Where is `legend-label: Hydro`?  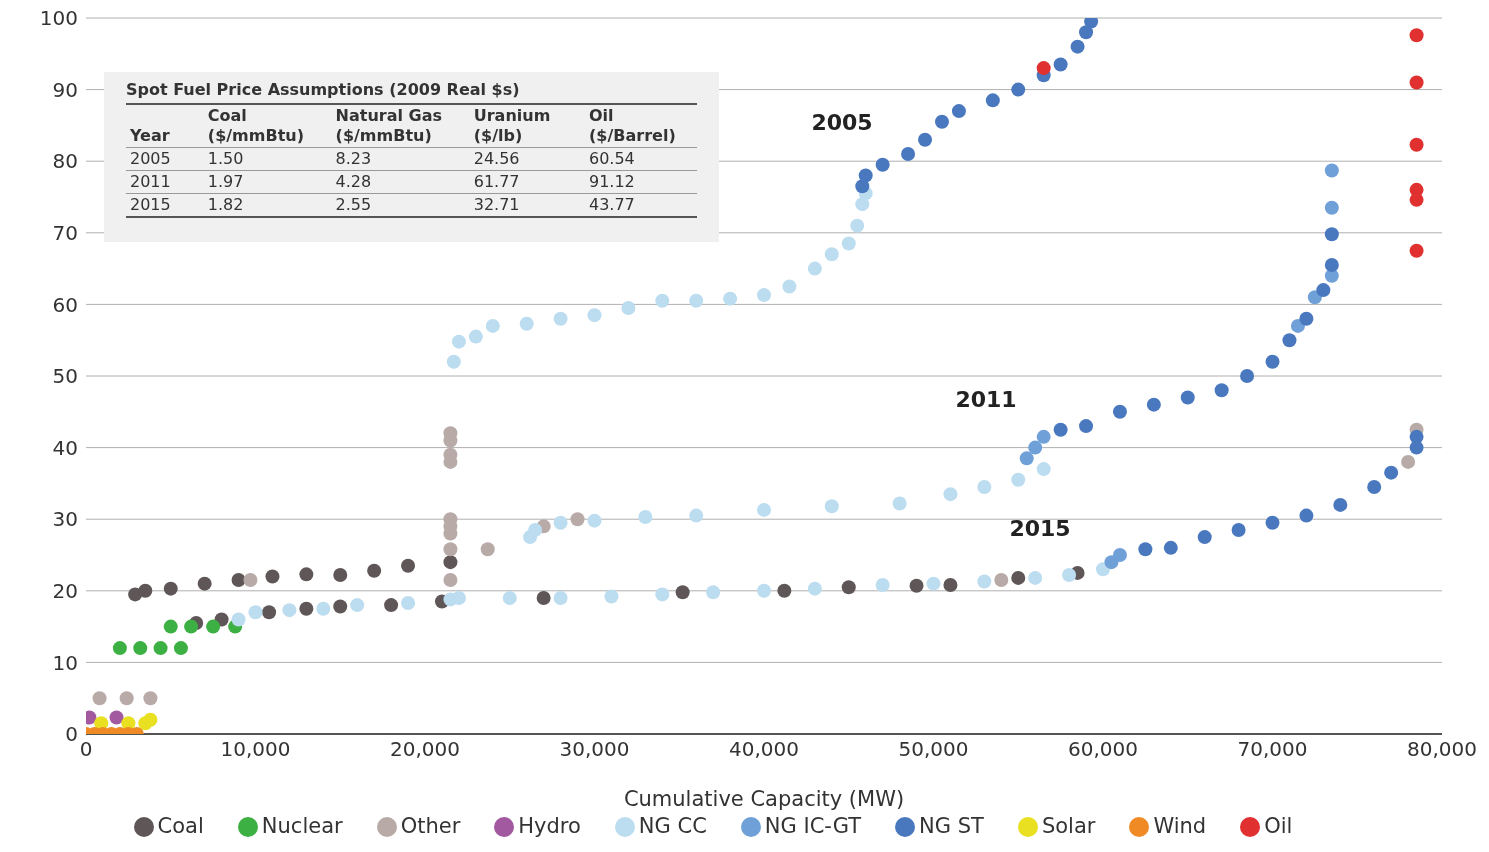
legend-label: Hydro is located at coordinates (549, 826).